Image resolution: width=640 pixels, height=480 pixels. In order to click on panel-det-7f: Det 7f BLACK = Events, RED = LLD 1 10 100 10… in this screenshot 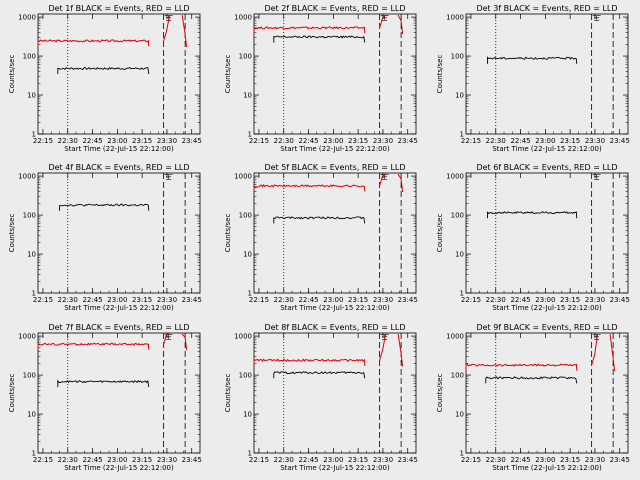, I will do `click(105, 397)`.